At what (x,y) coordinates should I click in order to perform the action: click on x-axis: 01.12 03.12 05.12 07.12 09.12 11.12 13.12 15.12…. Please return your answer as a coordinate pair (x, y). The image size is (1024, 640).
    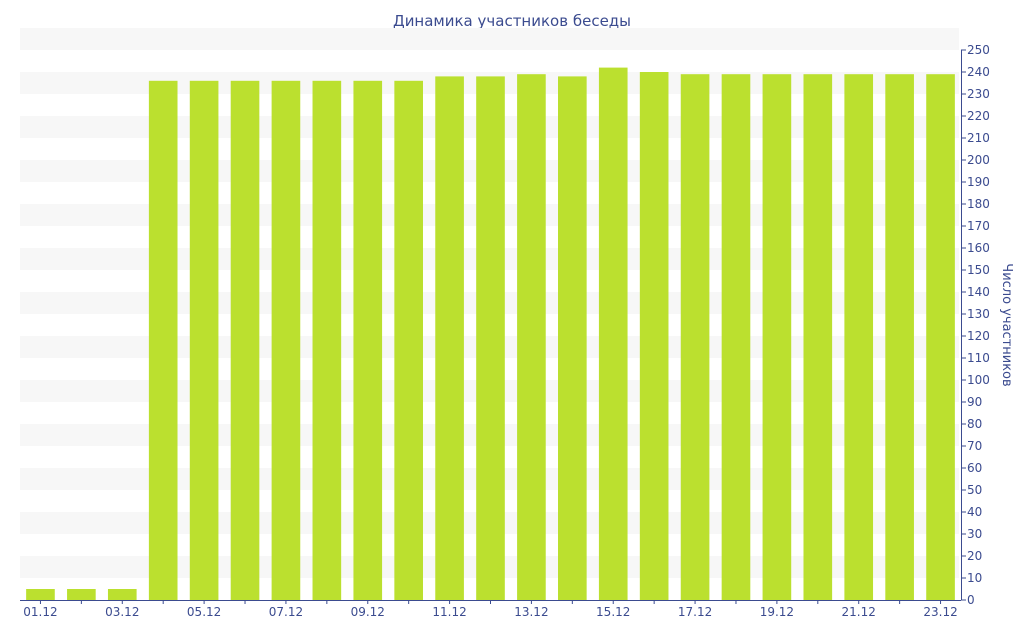
    Looking at the image, I should click on (490, 609).